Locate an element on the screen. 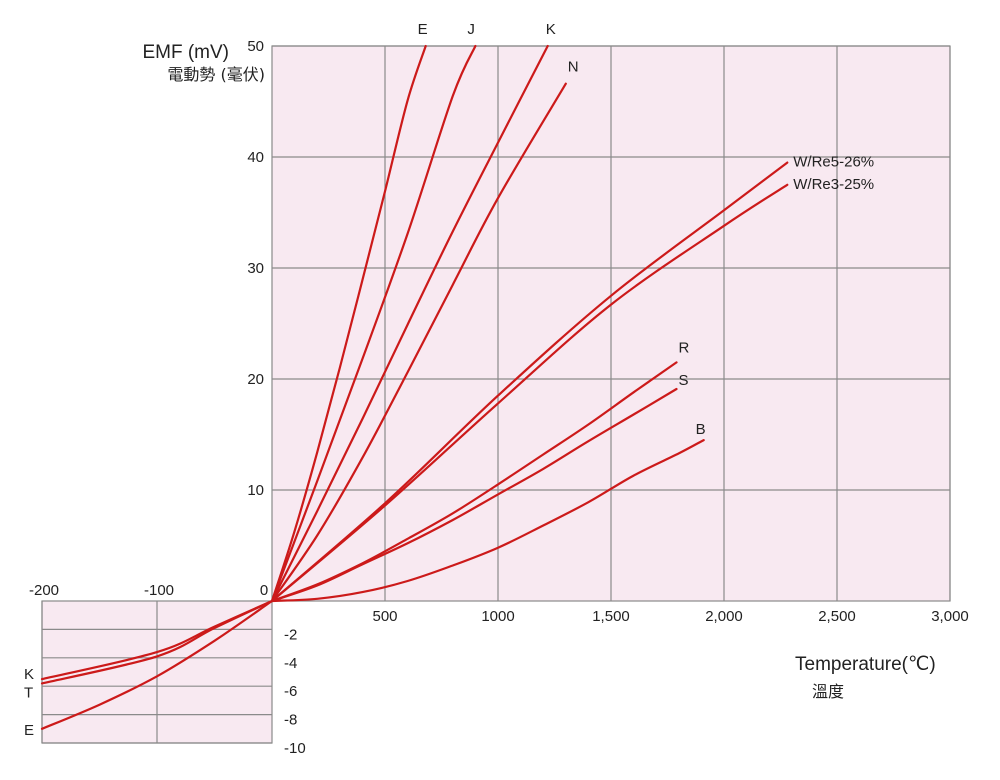 The image size is (1000, 780). curve-t-negative is located at coordinates (157, 642).